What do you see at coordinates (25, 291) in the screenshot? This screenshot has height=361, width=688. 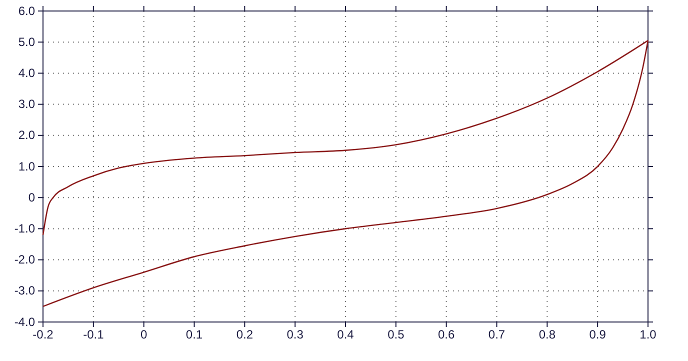 I see `y-tick-label: -3.0` at bounding box center [25, 291].